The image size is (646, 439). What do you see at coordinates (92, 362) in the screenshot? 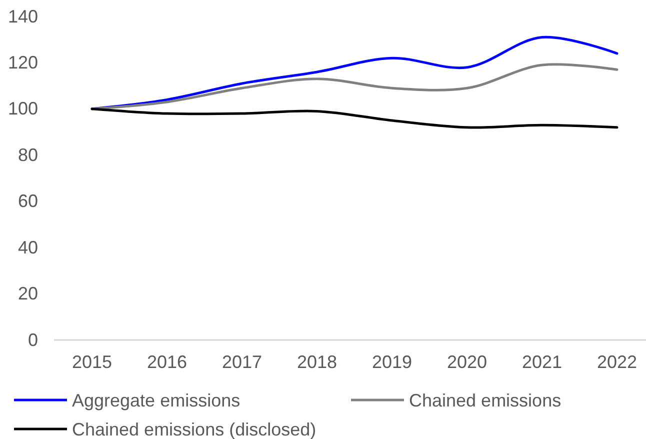
I see `x-tick-label: 2015` at bounding box center [92, 362].